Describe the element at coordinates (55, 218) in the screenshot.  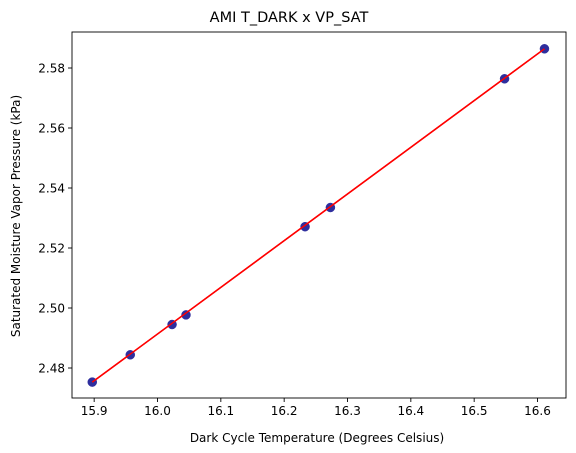
I see `y-axis-ticks: 2.48 2.50 2.52 2.54 2.56 2.58` at that location.